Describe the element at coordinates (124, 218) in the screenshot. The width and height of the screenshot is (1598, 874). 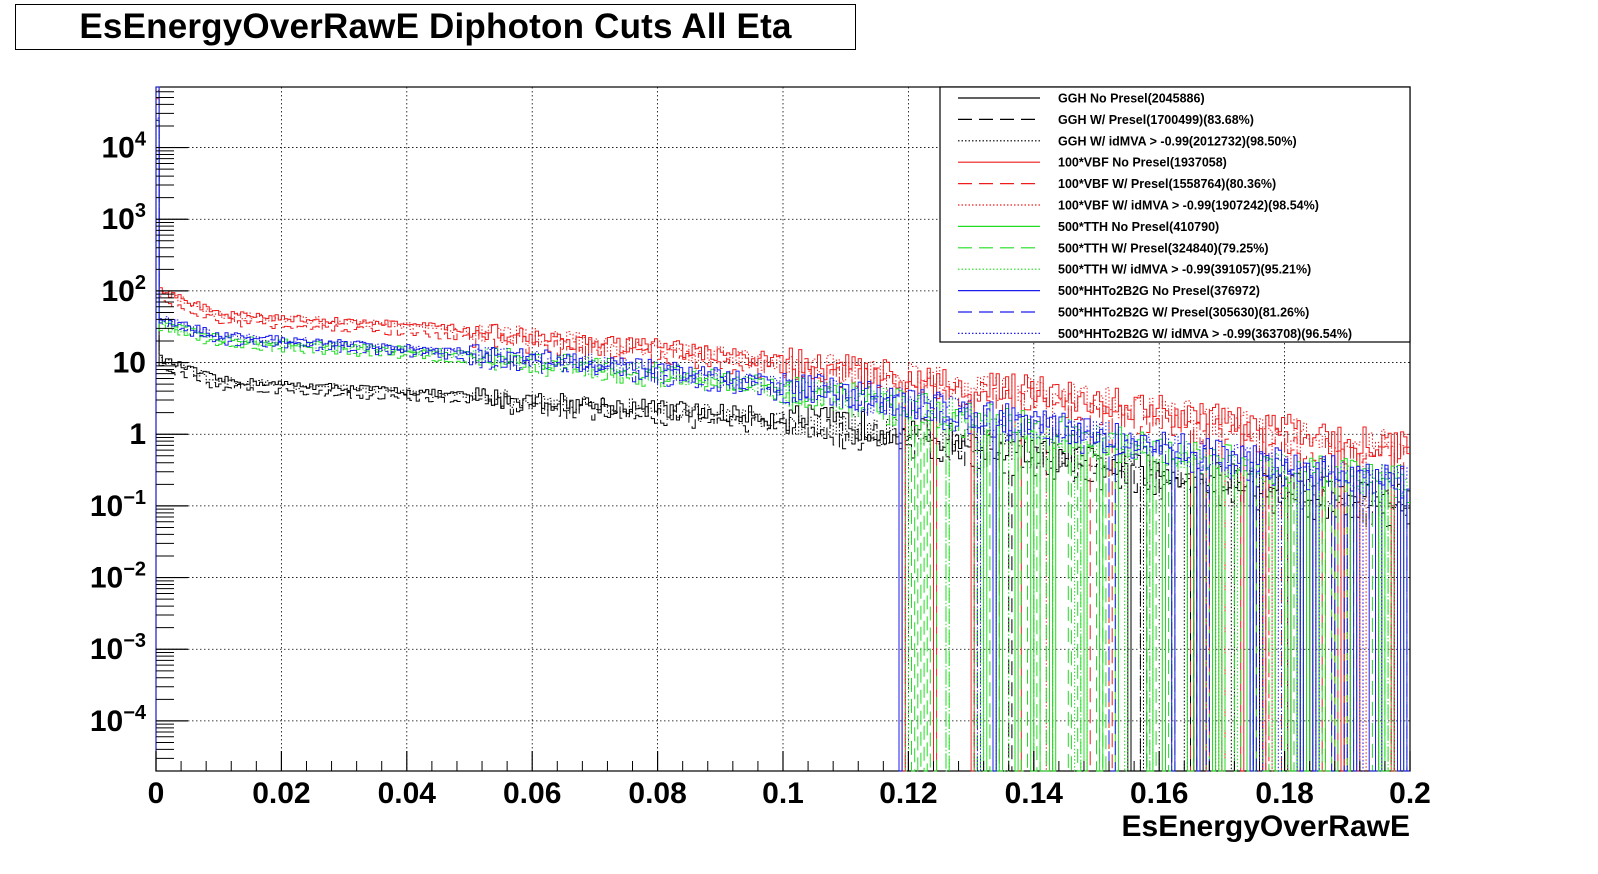
I see `y-tick-label: 10³` at that location.